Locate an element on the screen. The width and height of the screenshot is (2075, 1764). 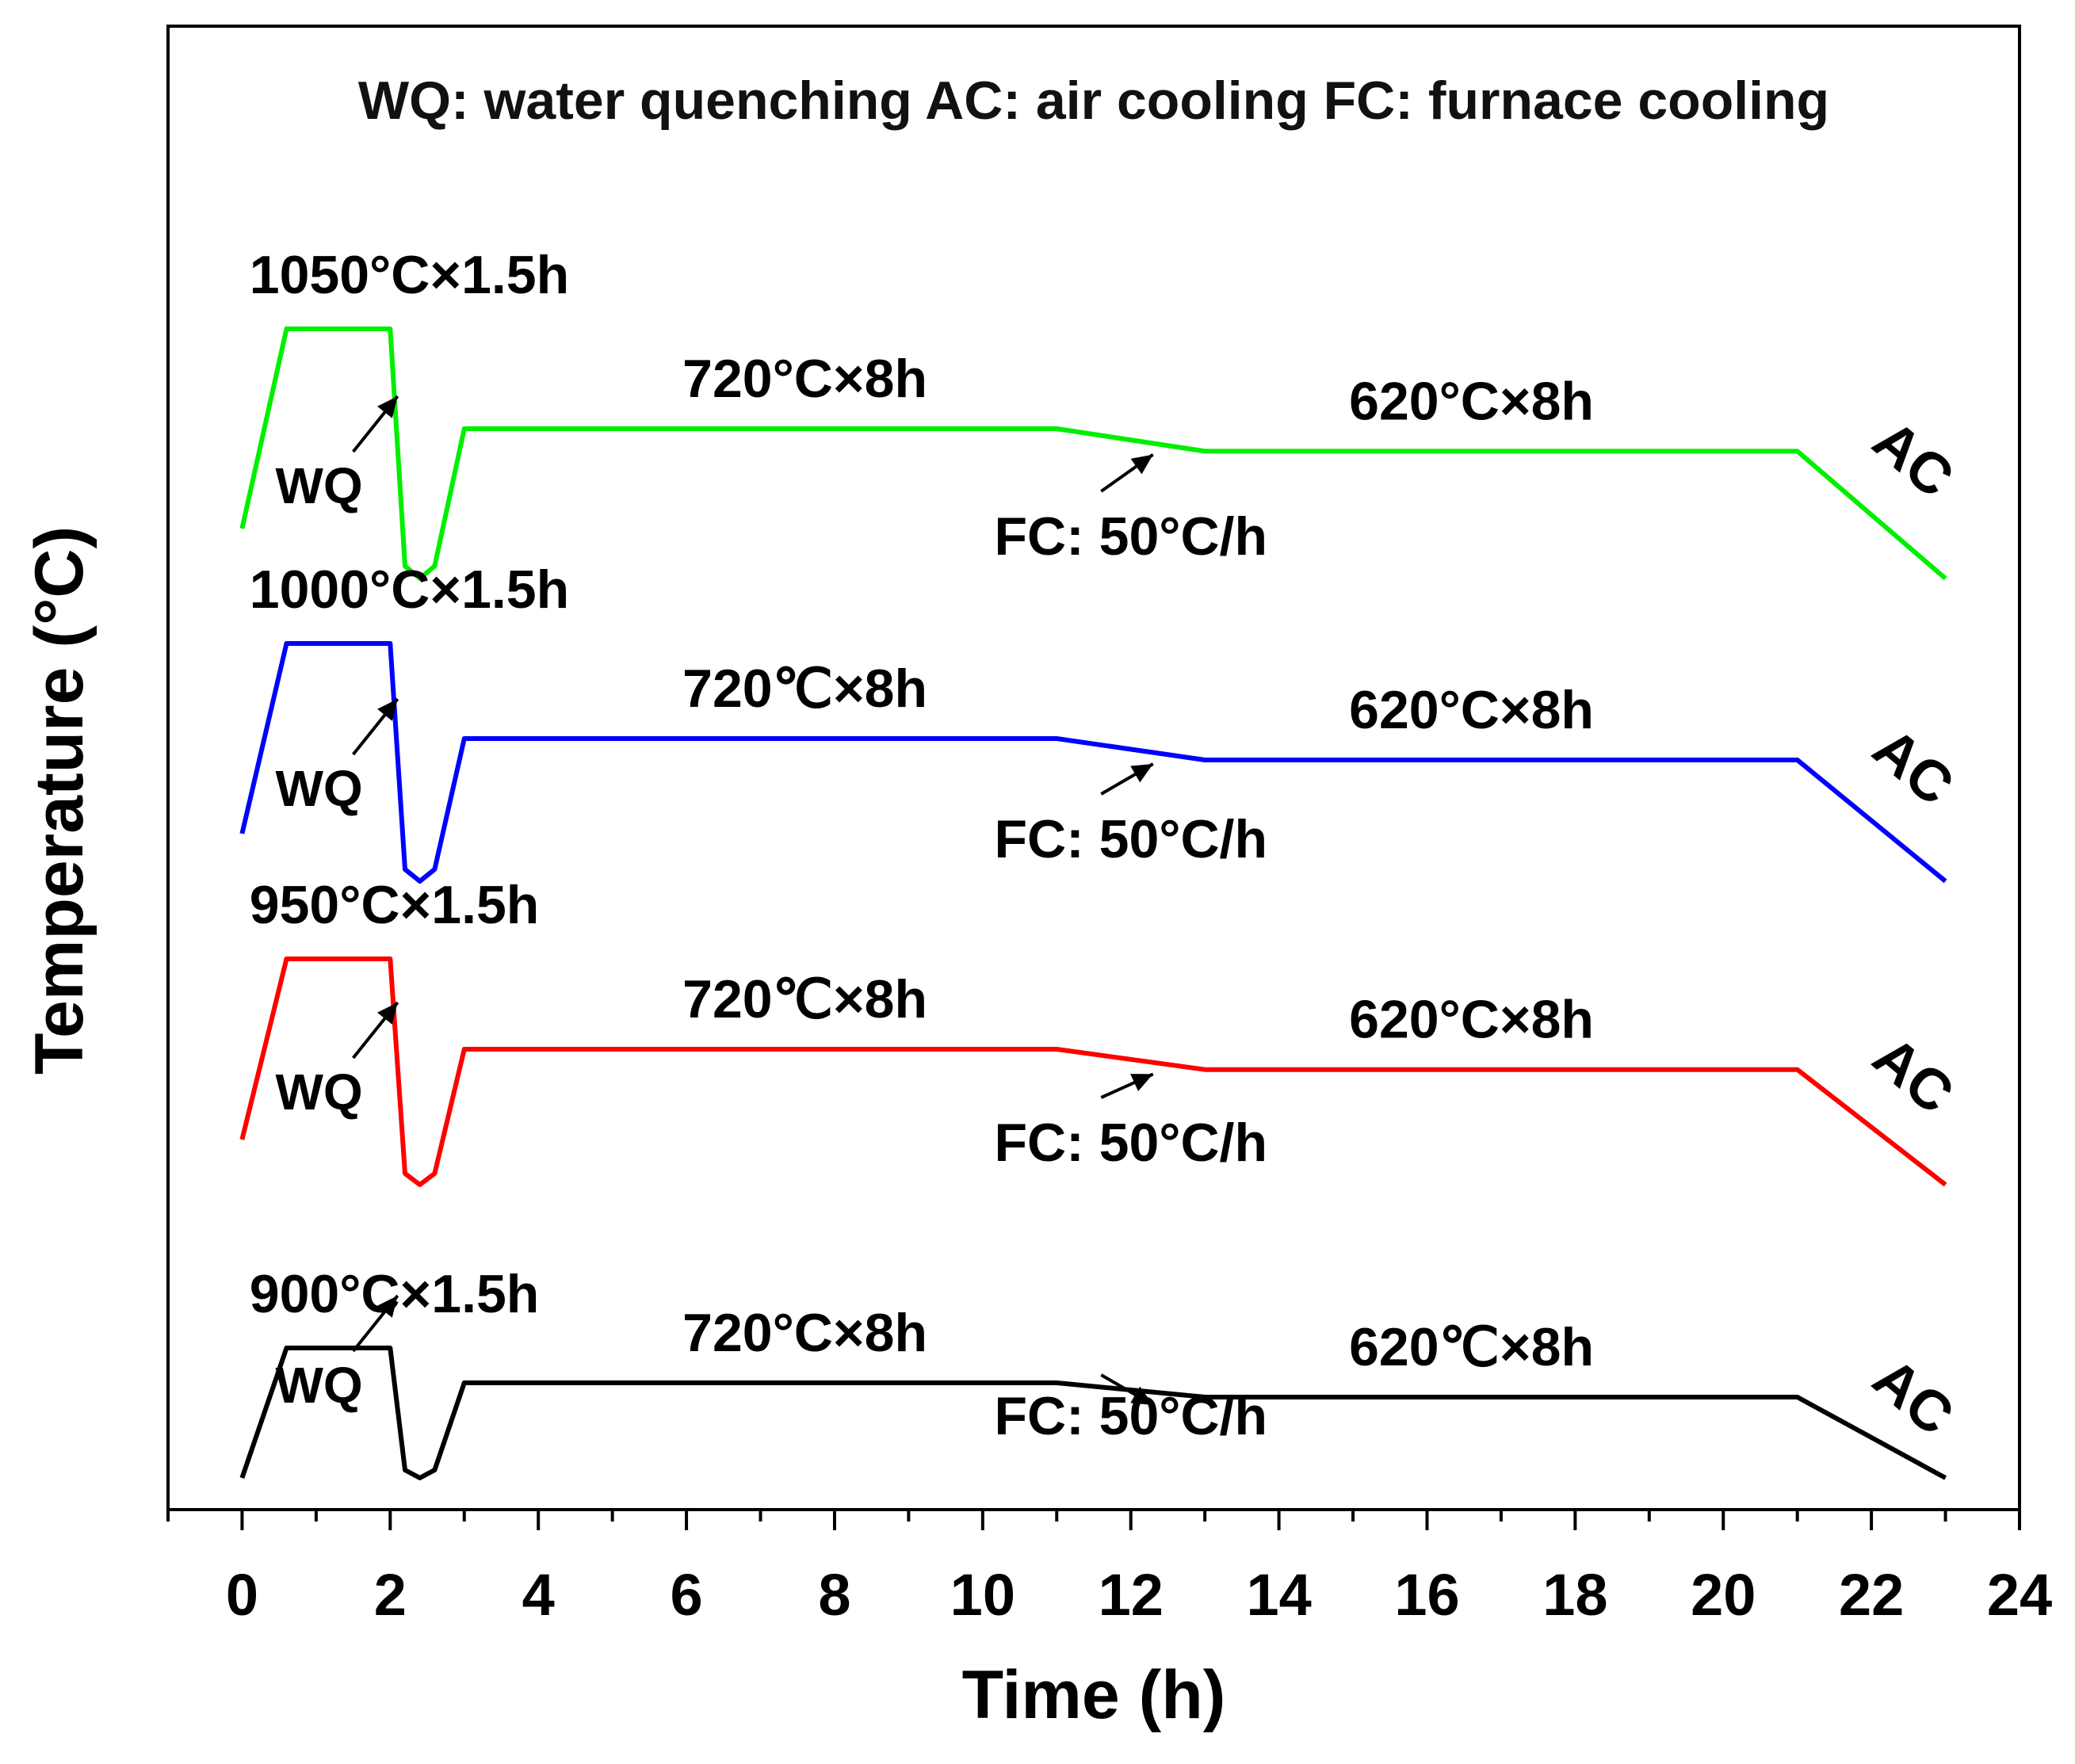
label-air-0: AC is located at coordinates (1913, 459).